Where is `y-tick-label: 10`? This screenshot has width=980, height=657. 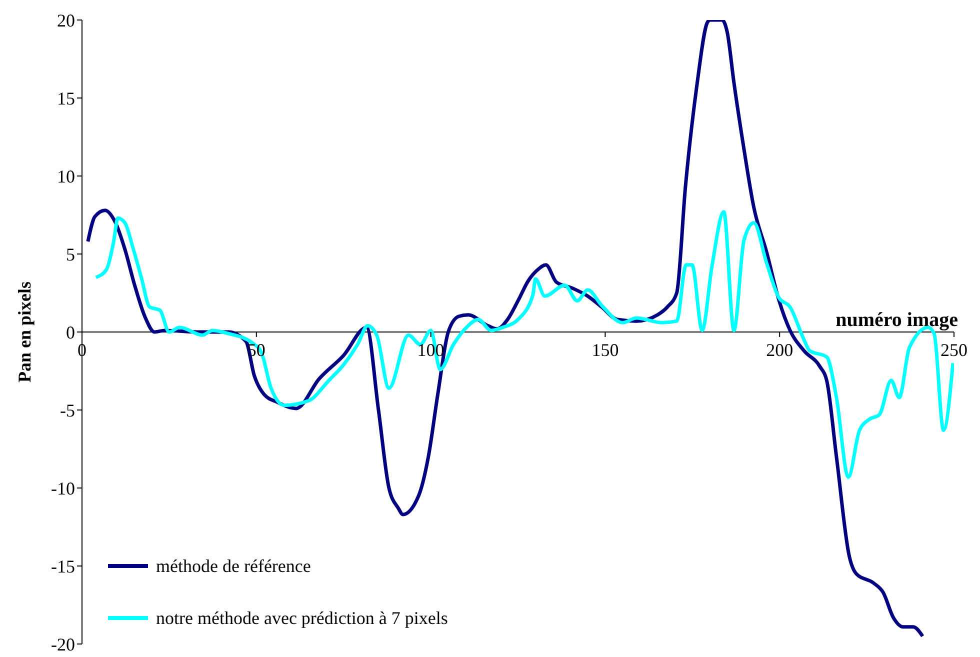 y-tick-label: 10 is located at coordinates (66, 176).